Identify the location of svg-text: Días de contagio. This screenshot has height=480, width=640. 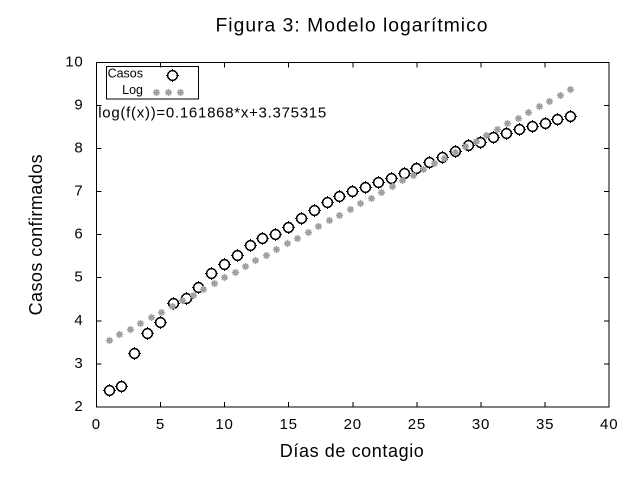
(352, 451).